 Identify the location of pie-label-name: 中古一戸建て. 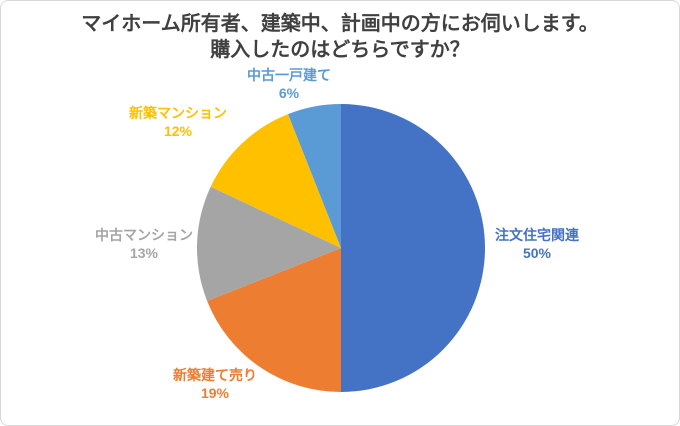
(289, 75).